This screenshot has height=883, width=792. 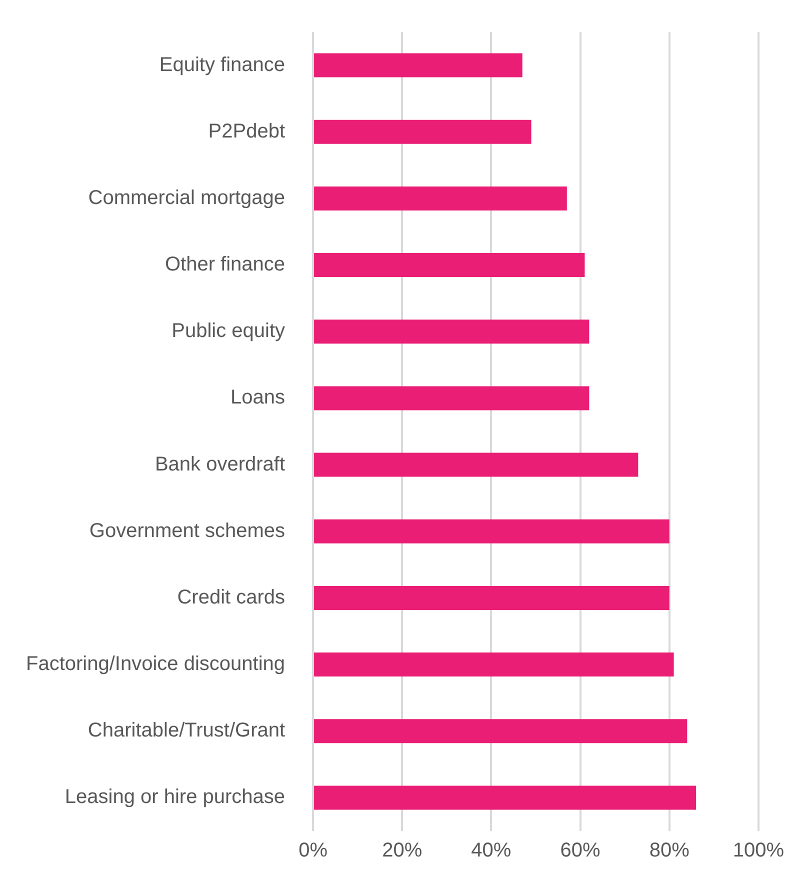 What do you see at coordinates (222, 65) in the screenshot?
I see `y-tick-label: Equity finance` at bounding box center [222, 65].